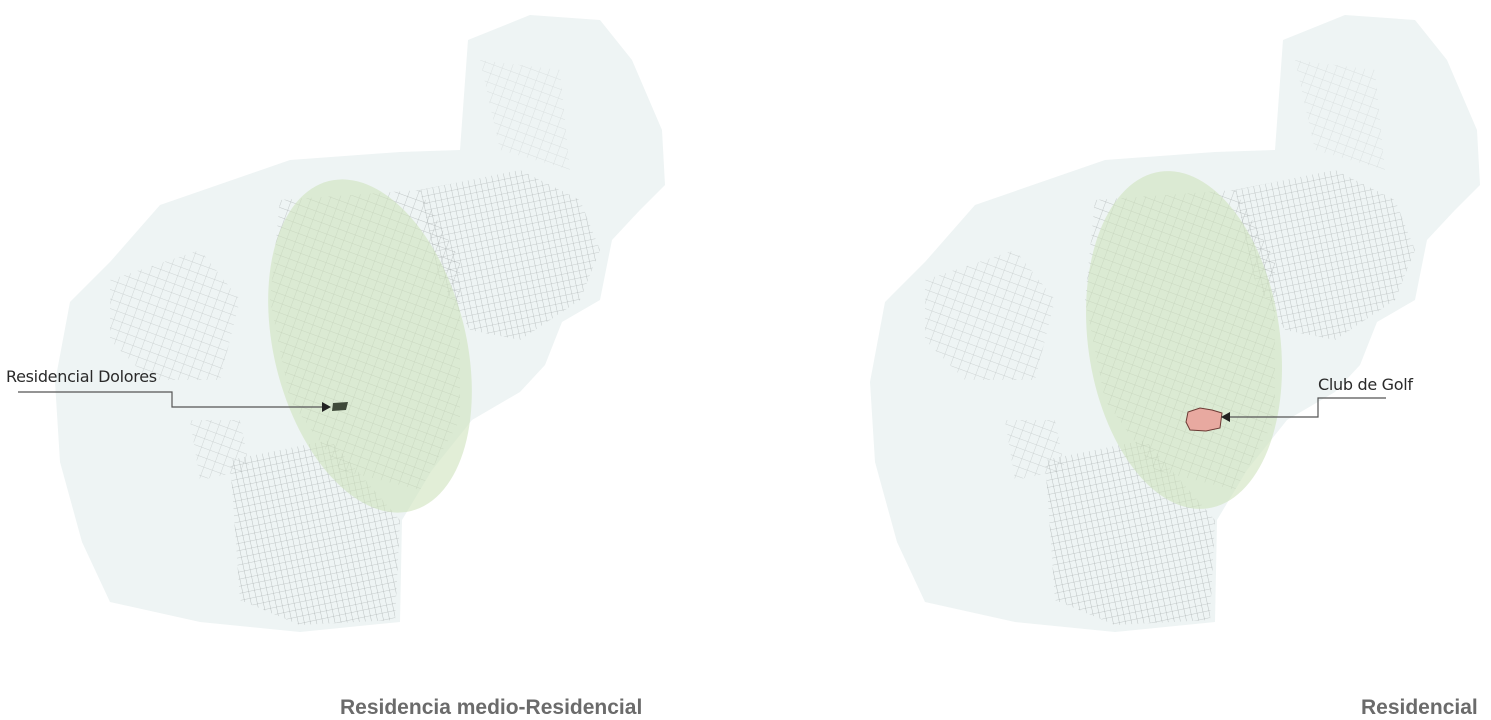 Image resolution: width=1491 pixels, height=720 pixels. I want to click on annotation-club-de-golf: Club de Golf, so click(1365, 384).